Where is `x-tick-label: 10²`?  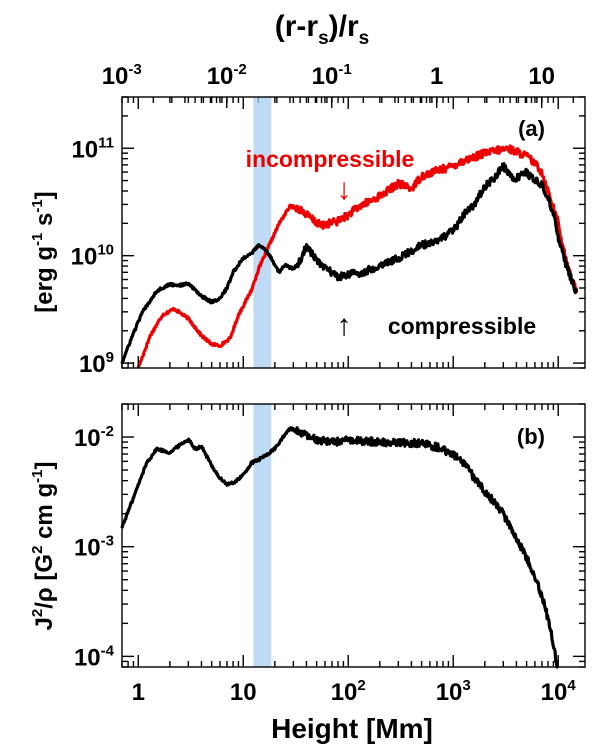
x-tick-label: 10² is located at coordinates (348, 691).